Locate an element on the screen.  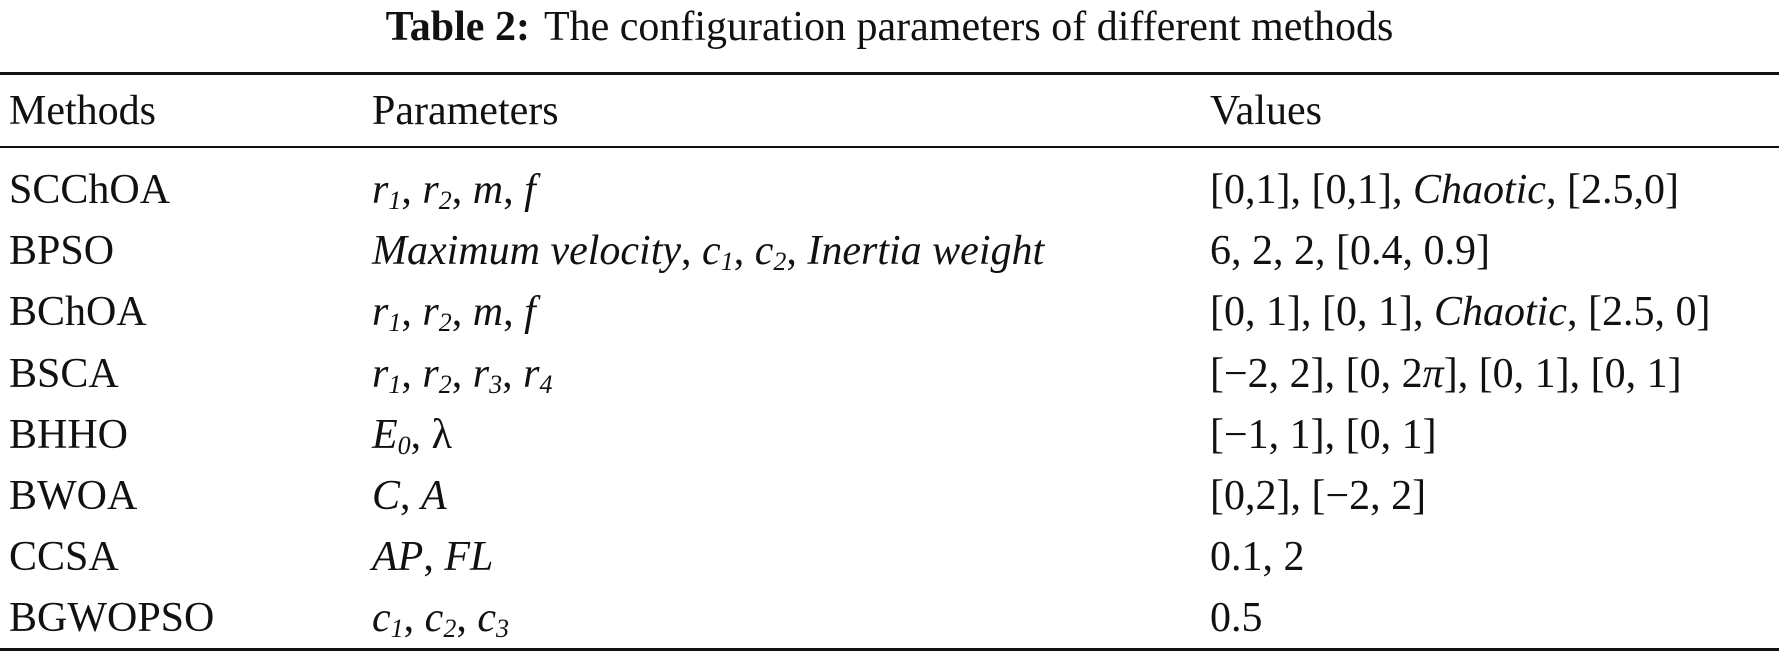
values-cell: 6, 2, 2, [0.4, 0.9] is located at coordinates (1350, 251).